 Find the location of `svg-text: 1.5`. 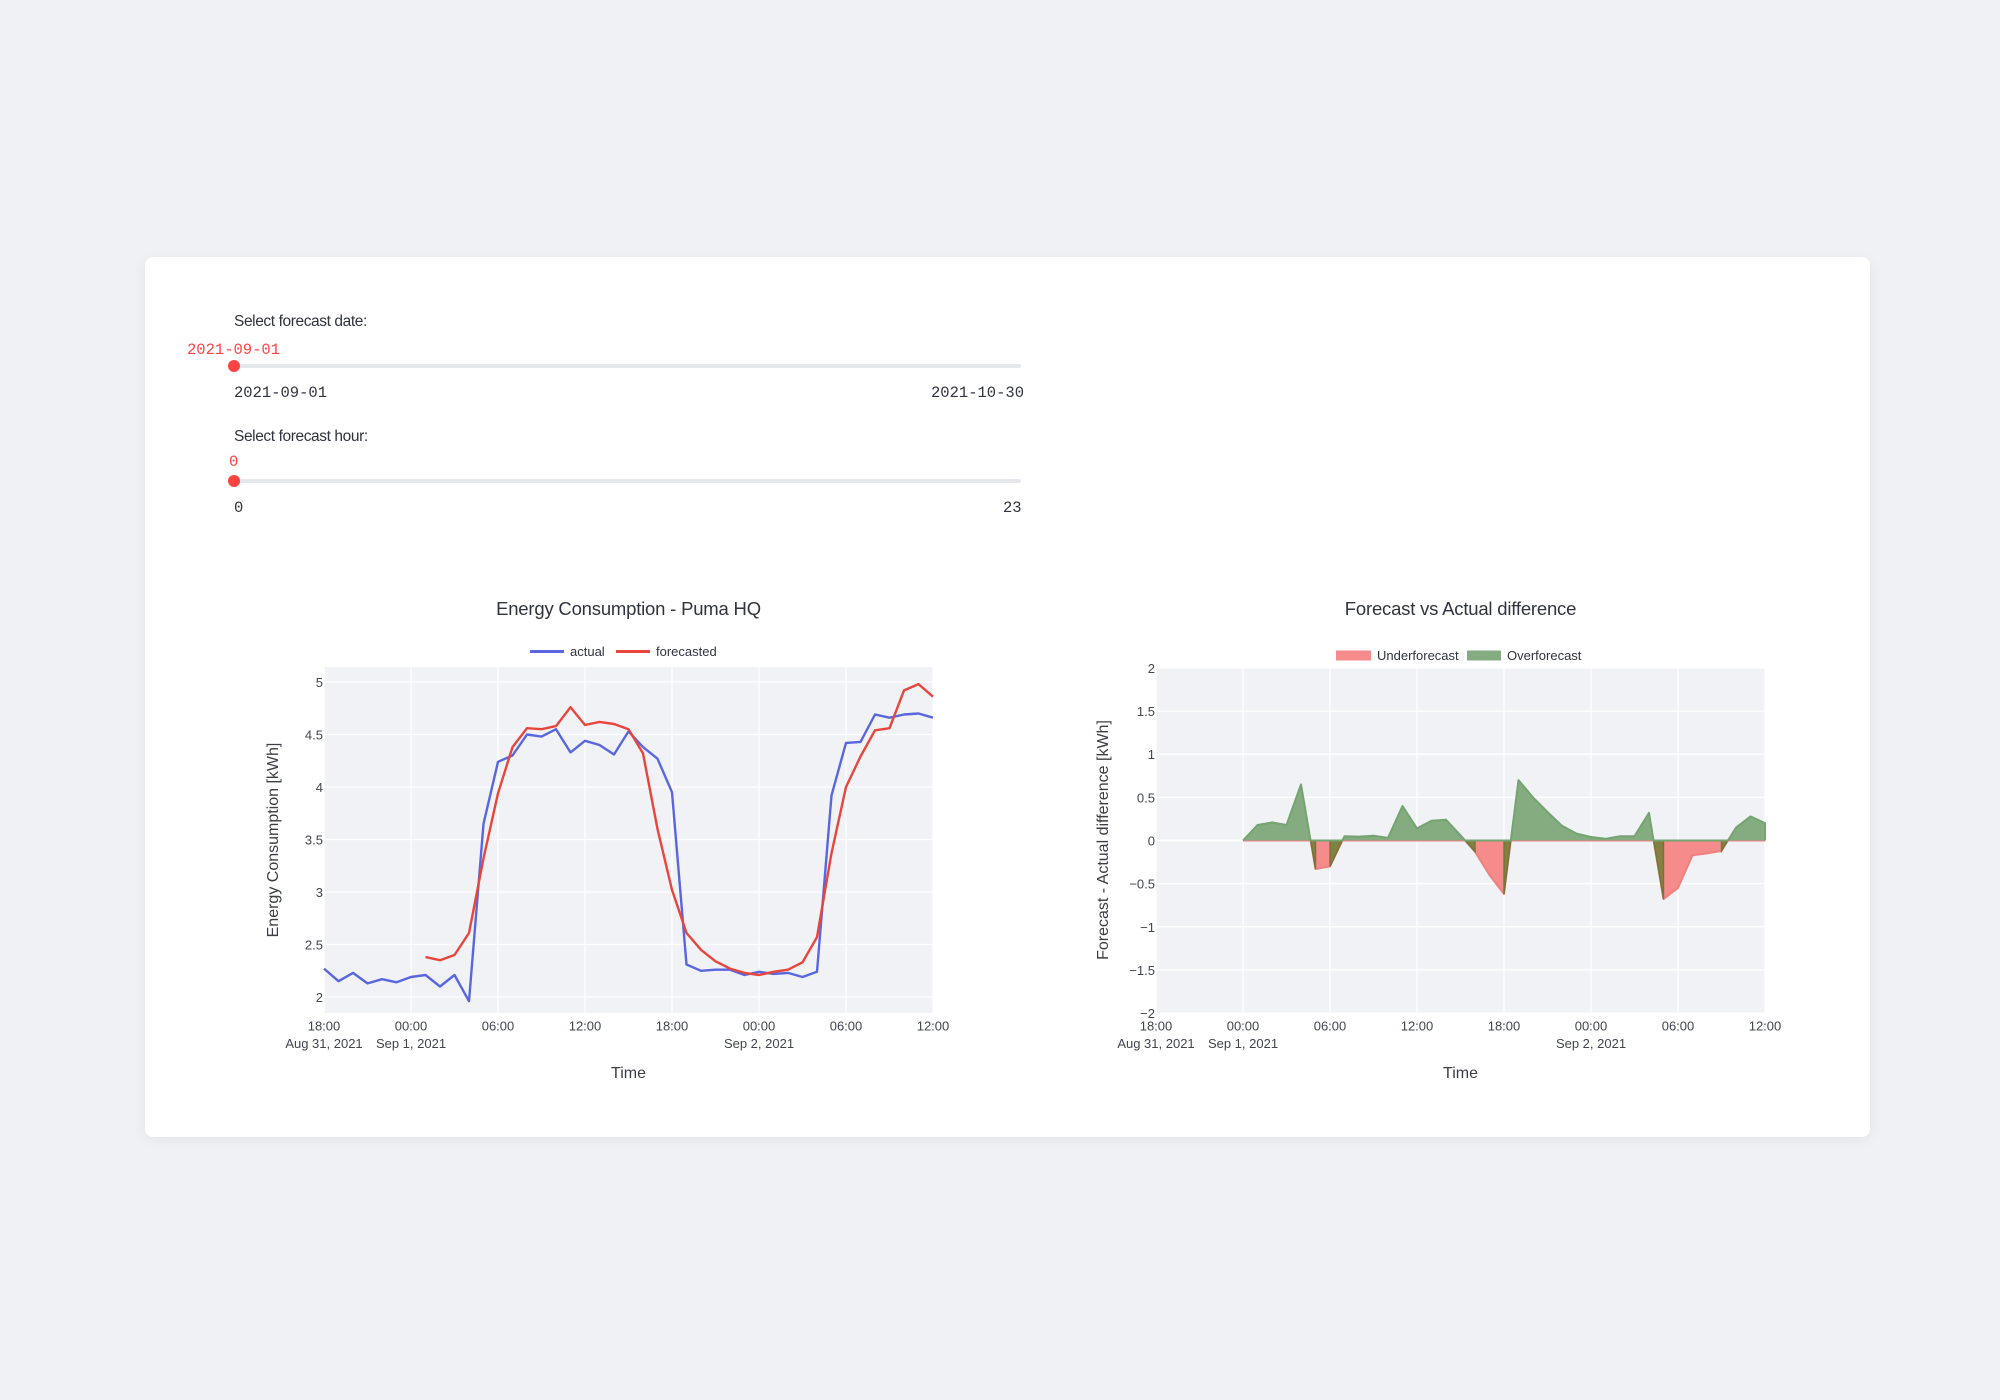

svg-text: 1.5 is located at coordinates (1146, 711).